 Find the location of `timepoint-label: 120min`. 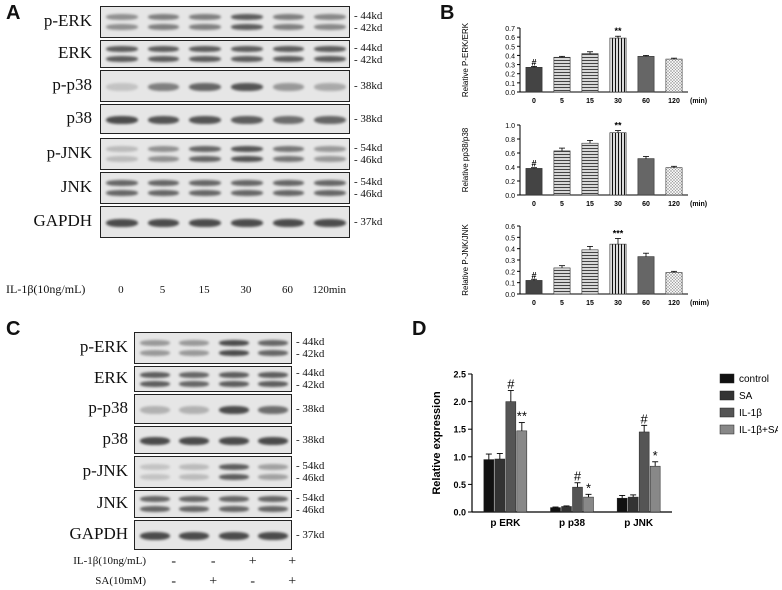

timepoint-label: 120min is located at coordinates (329, 290).